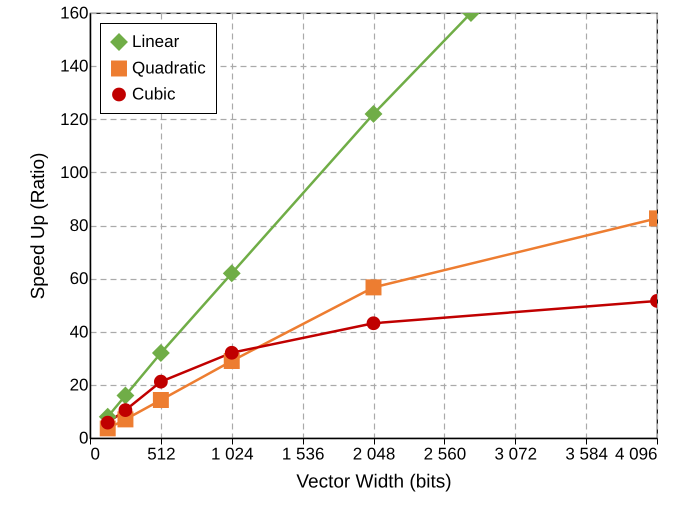  What do you see at coordinates (303, 454) in the screenshot?
I see `x-tick-label: 1 536` at bounding box center [303, 454].